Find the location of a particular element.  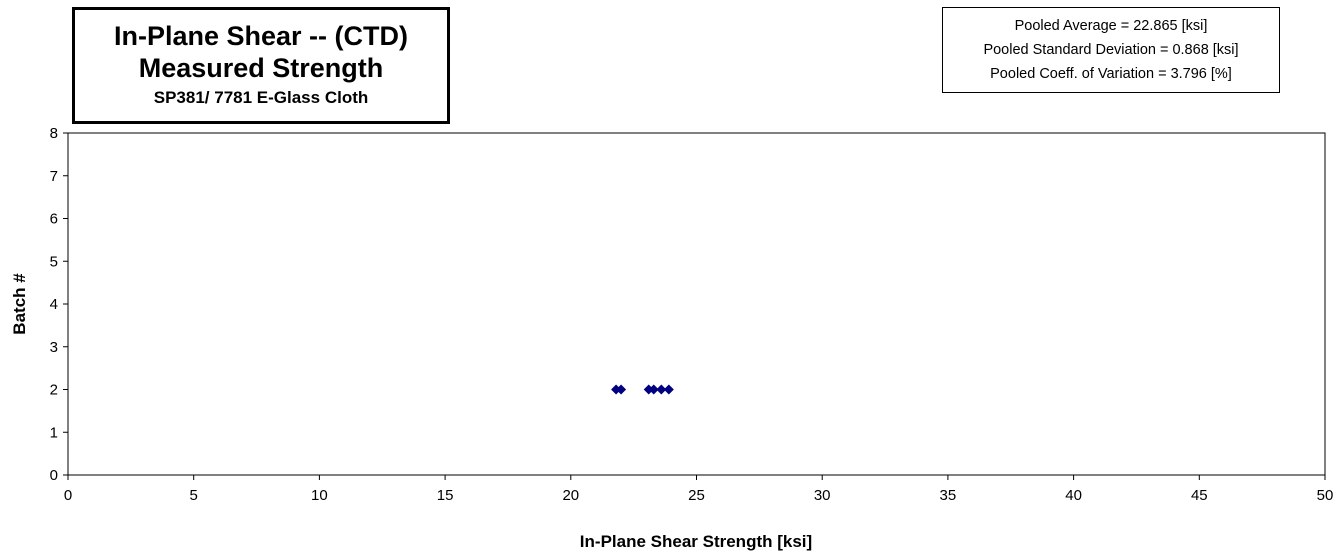

y-tick-label: 1 is located at coordinates (54, 432).